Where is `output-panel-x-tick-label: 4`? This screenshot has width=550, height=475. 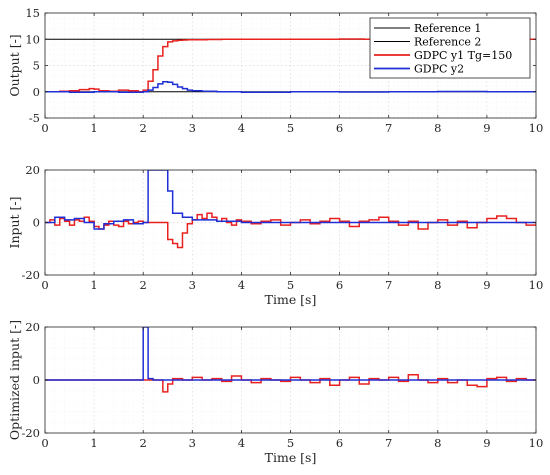 output-panel-x-tick-label: 4 is located at coordinates (241, 128).